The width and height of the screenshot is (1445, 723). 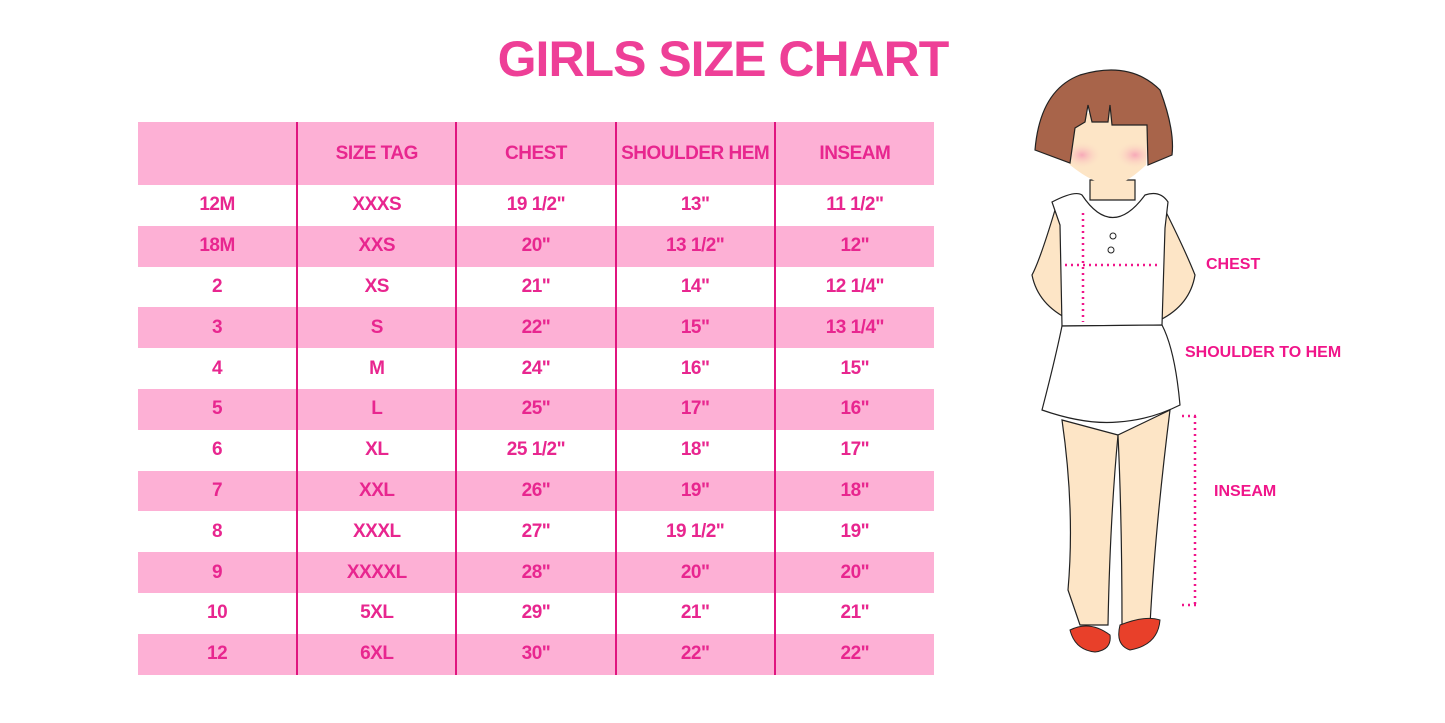 I want to click on table-cell: 14", so click(x=694, y=287).